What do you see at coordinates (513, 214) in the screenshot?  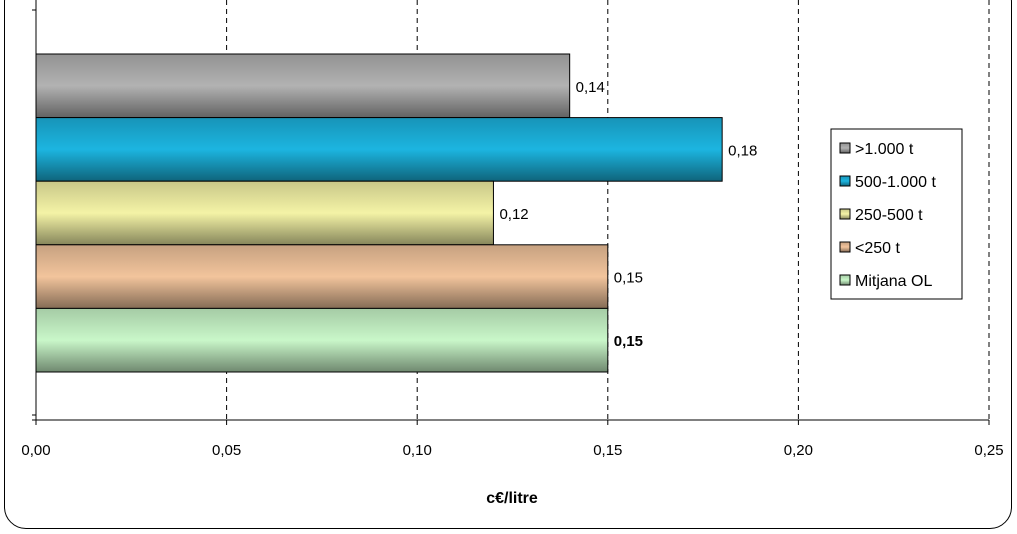 I see `data-label: 0,12` at bounding box center [513, 214].